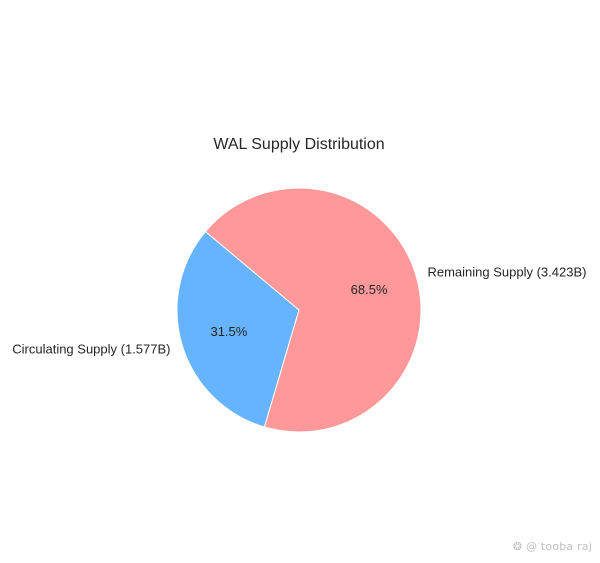  I want to click on paw-logo-icon: ❂, so click(517, 546).